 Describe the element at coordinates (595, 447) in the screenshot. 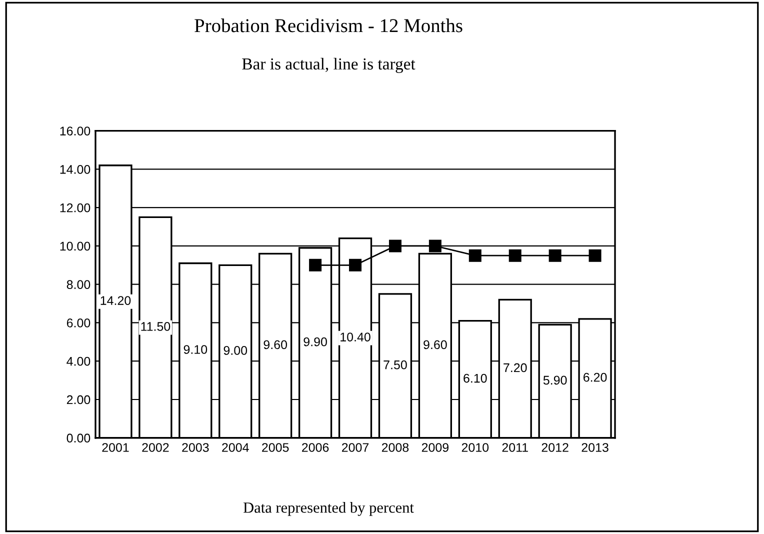

I see `x-tick-label: 2013` at that location.